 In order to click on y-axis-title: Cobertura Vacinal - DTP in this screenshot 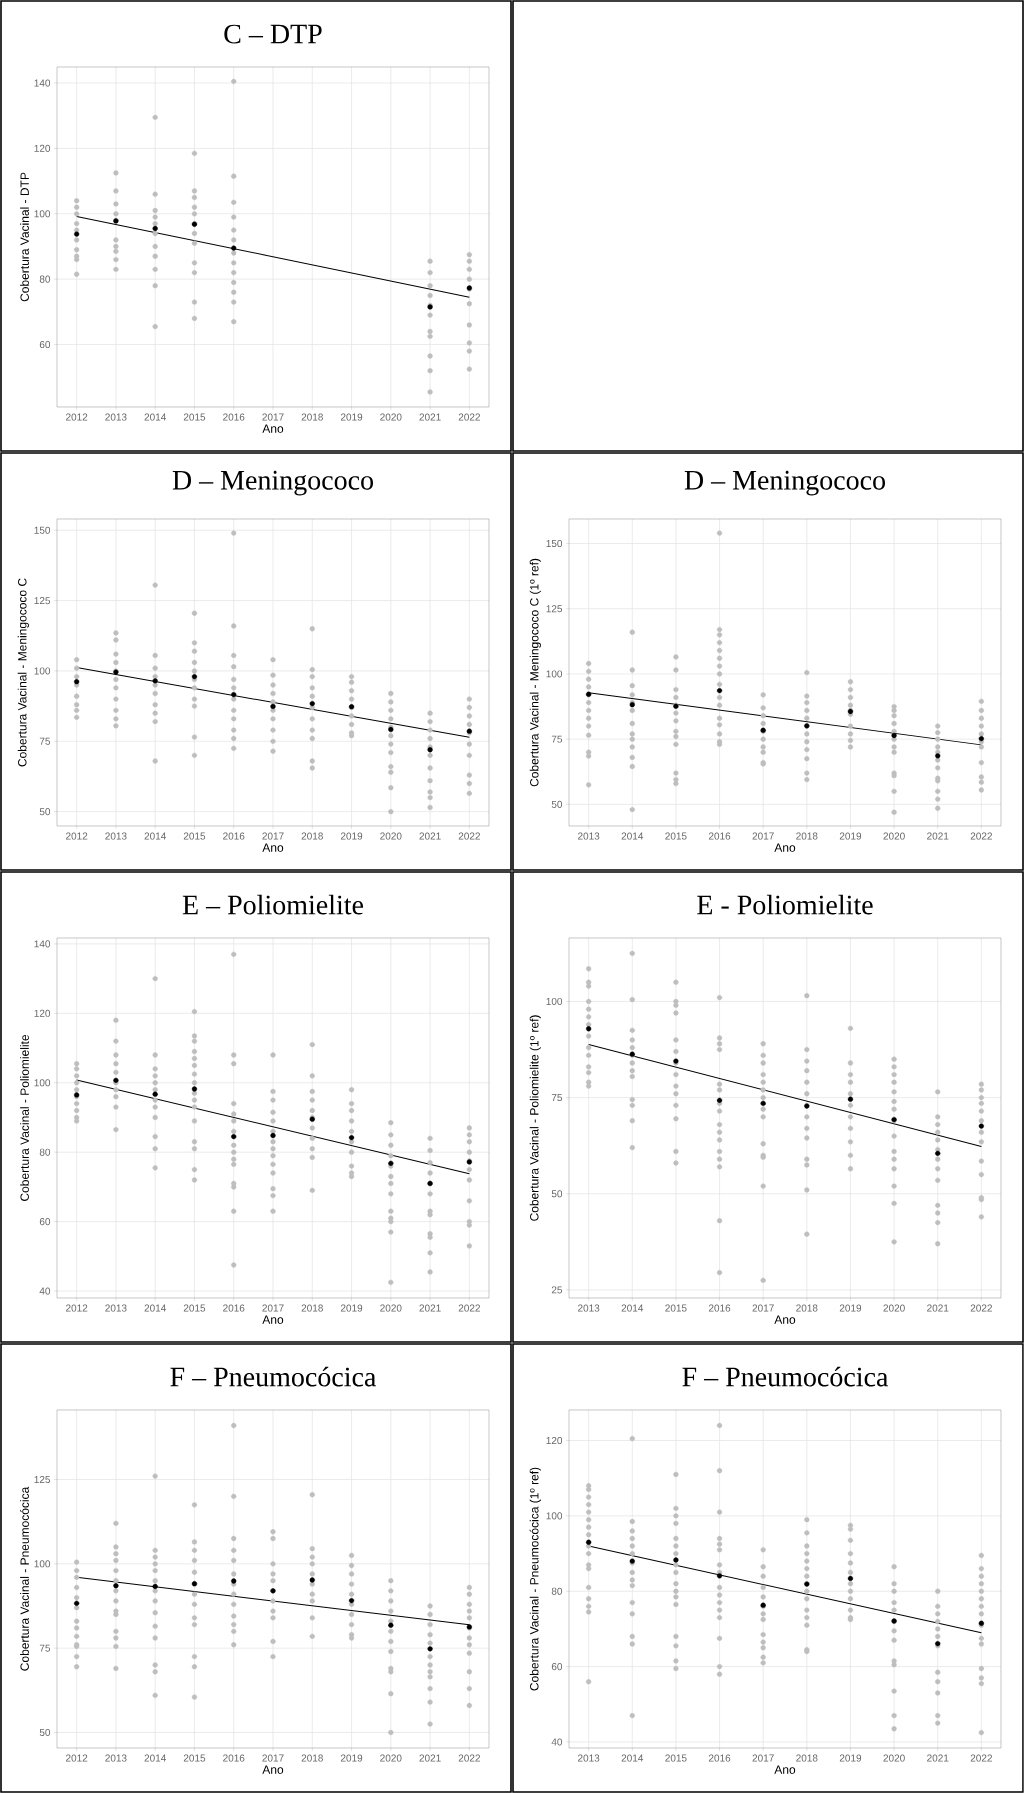, I will do `click(24, 237)`.